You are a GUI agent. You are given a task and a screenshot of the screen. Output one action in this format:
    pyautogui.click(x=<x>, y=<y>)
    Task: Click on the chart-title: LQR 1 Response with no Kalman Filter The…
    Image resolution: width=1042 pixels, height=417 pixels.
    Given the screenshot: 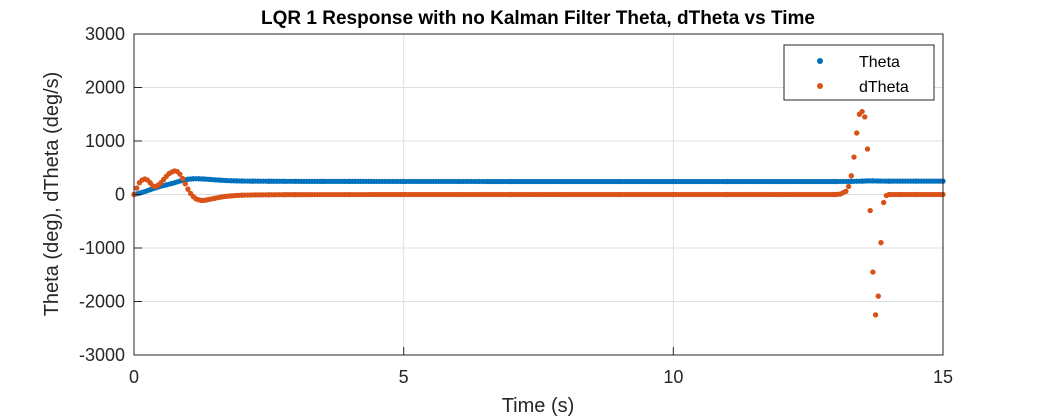 What is the action you would take?
    pyautogui.click(x=538, y=18)
    